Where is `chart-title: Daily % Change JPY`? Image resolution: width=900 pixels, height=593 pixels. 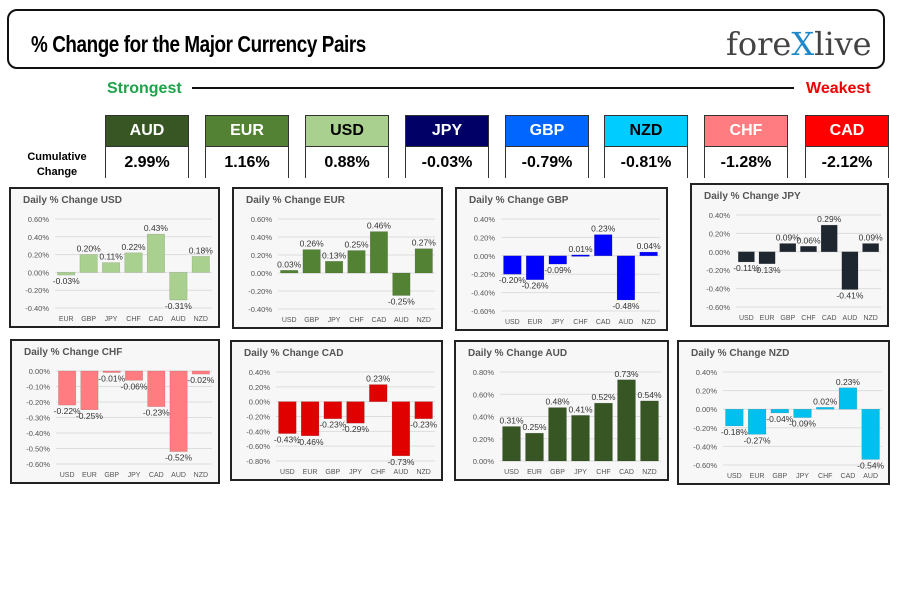 chart-title: Daily % Change JPY is located at coordinates (752, 196).